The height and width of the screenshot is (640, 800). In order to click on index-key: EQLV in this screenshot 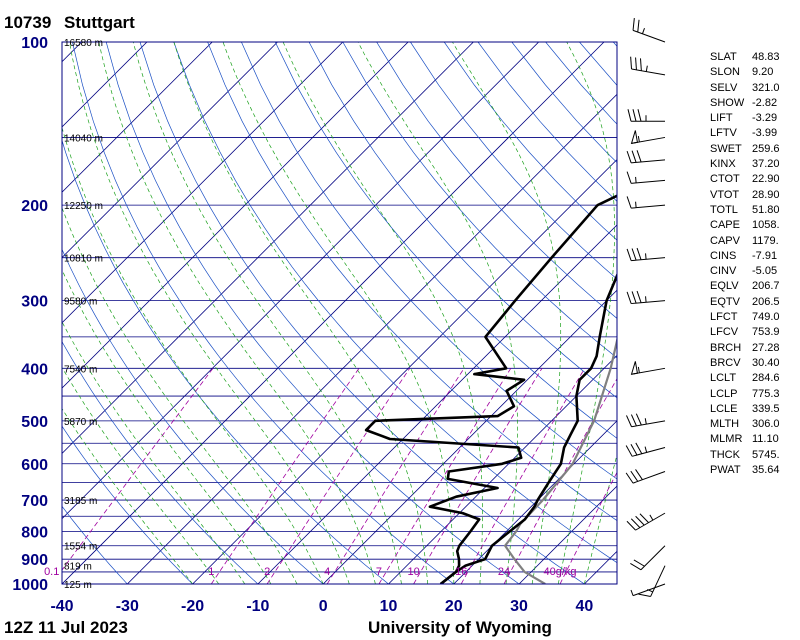, I will do `click(724, 286)`.